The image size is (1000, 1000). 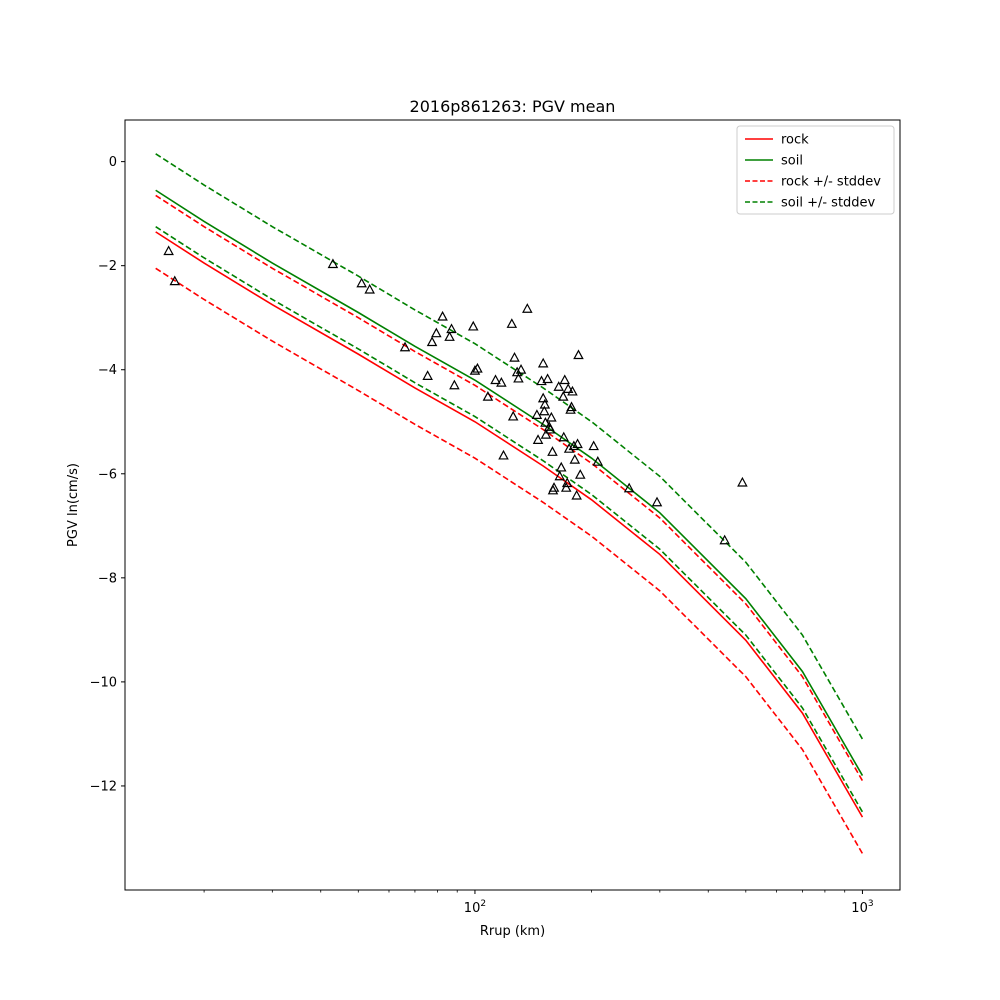 I want to click on legend: rock soil rock +/- stddev soil +/- stddev, so click(x=815, y=170).